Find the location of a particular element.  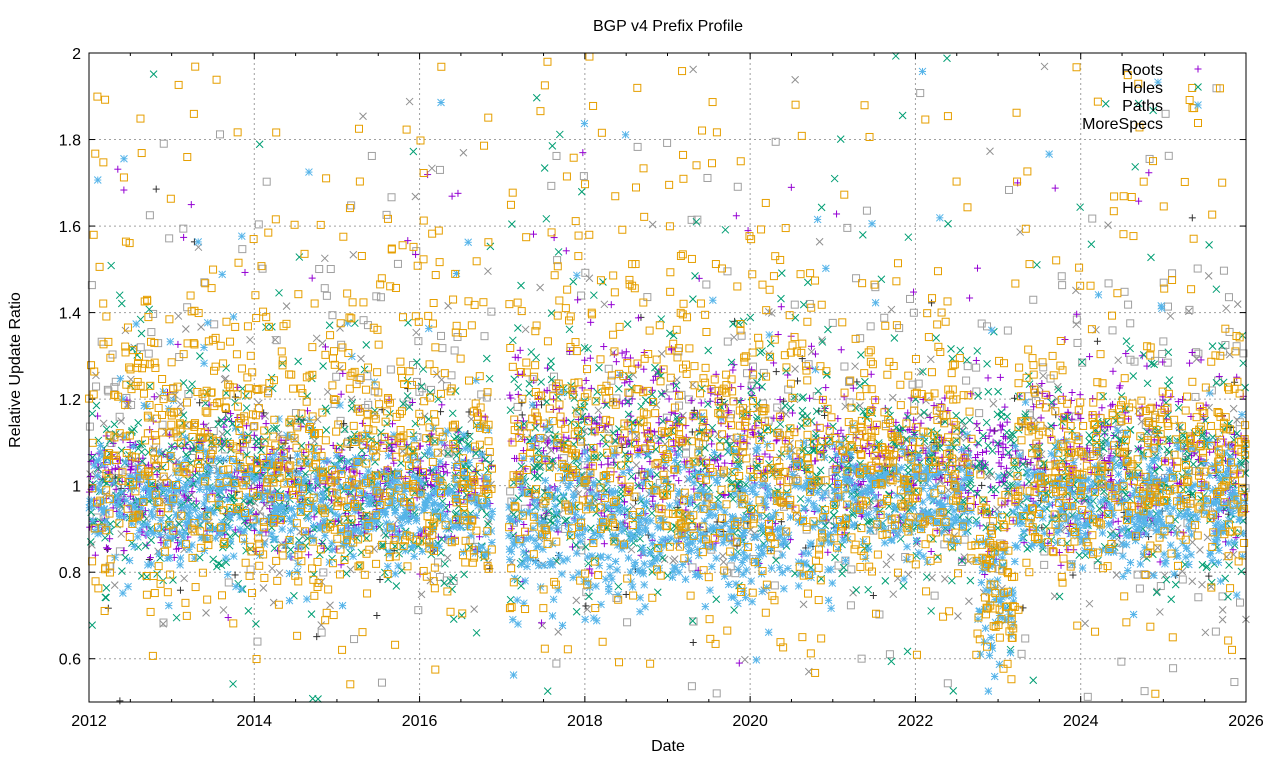

x-tick-label: 2026 is located at coordinates (1246, 721).